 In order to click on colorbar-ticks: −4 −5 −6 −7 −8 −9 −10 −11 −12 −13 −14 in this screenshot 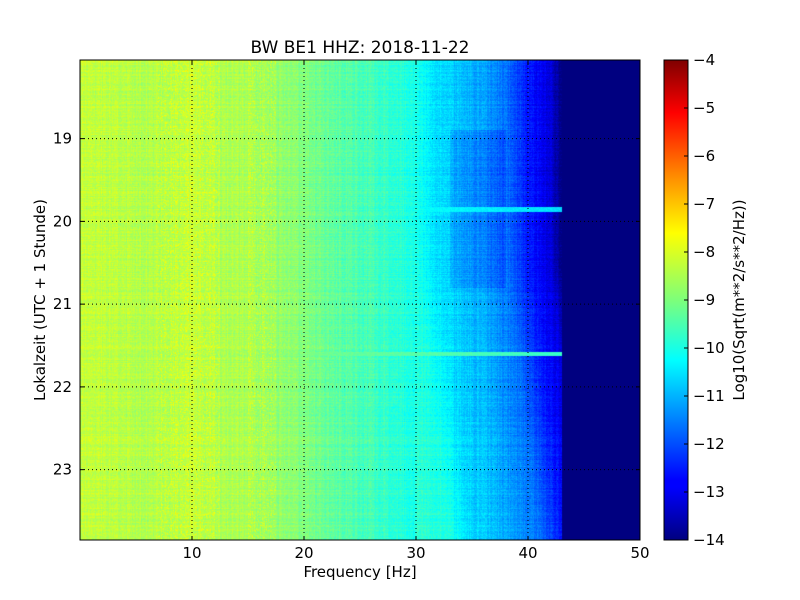, I will do `click(704, 300)`.